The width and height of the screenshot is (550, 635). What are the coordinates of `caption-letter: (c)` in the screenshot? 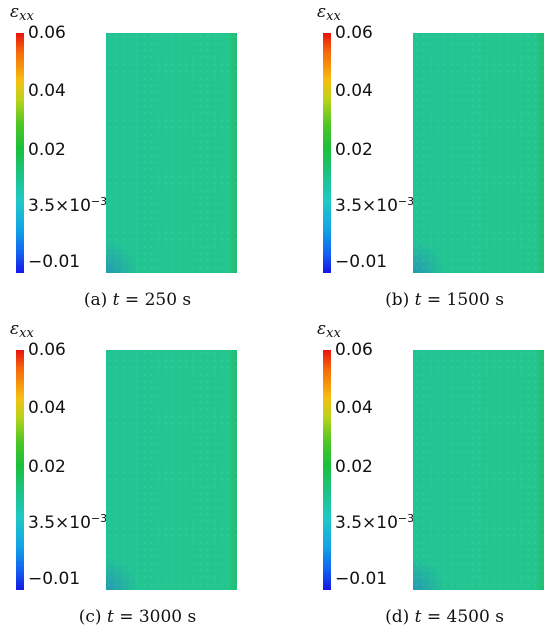 It's located at (90, 617).